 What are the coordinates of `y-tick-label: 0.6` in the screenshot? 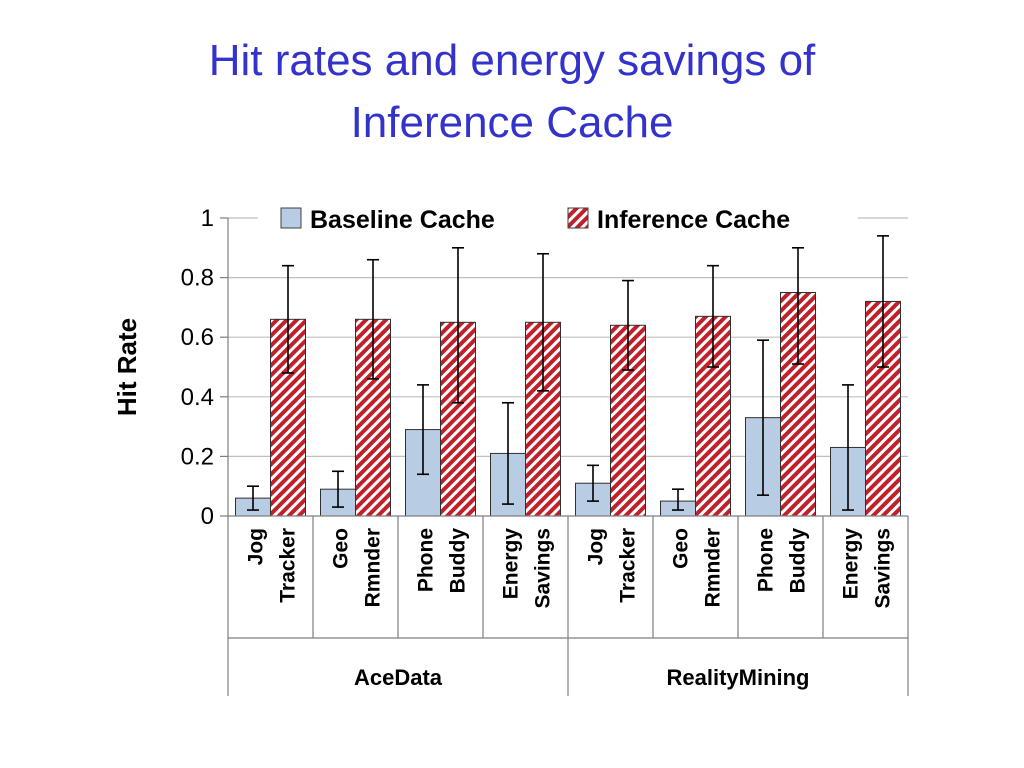 It's located at (197, 337).